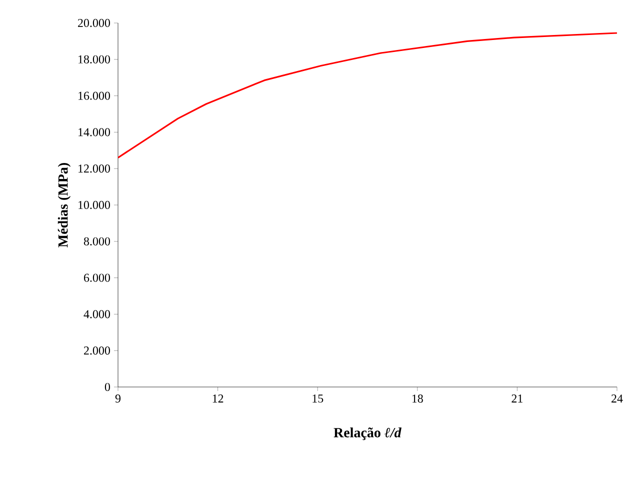 The height and width of the screenshot is (485, 641). Describe the element at coordinates (97, 241) in the screenshot. I see `y-tick-label: 8.000` at that location.